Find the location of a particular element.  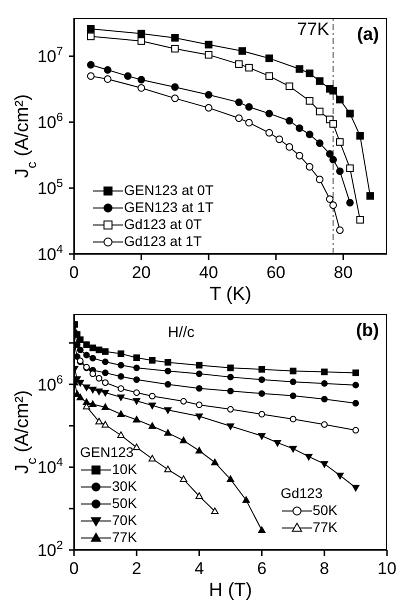

y-tick-label: 10$^{2}$ is located at coordinates (50, 549).